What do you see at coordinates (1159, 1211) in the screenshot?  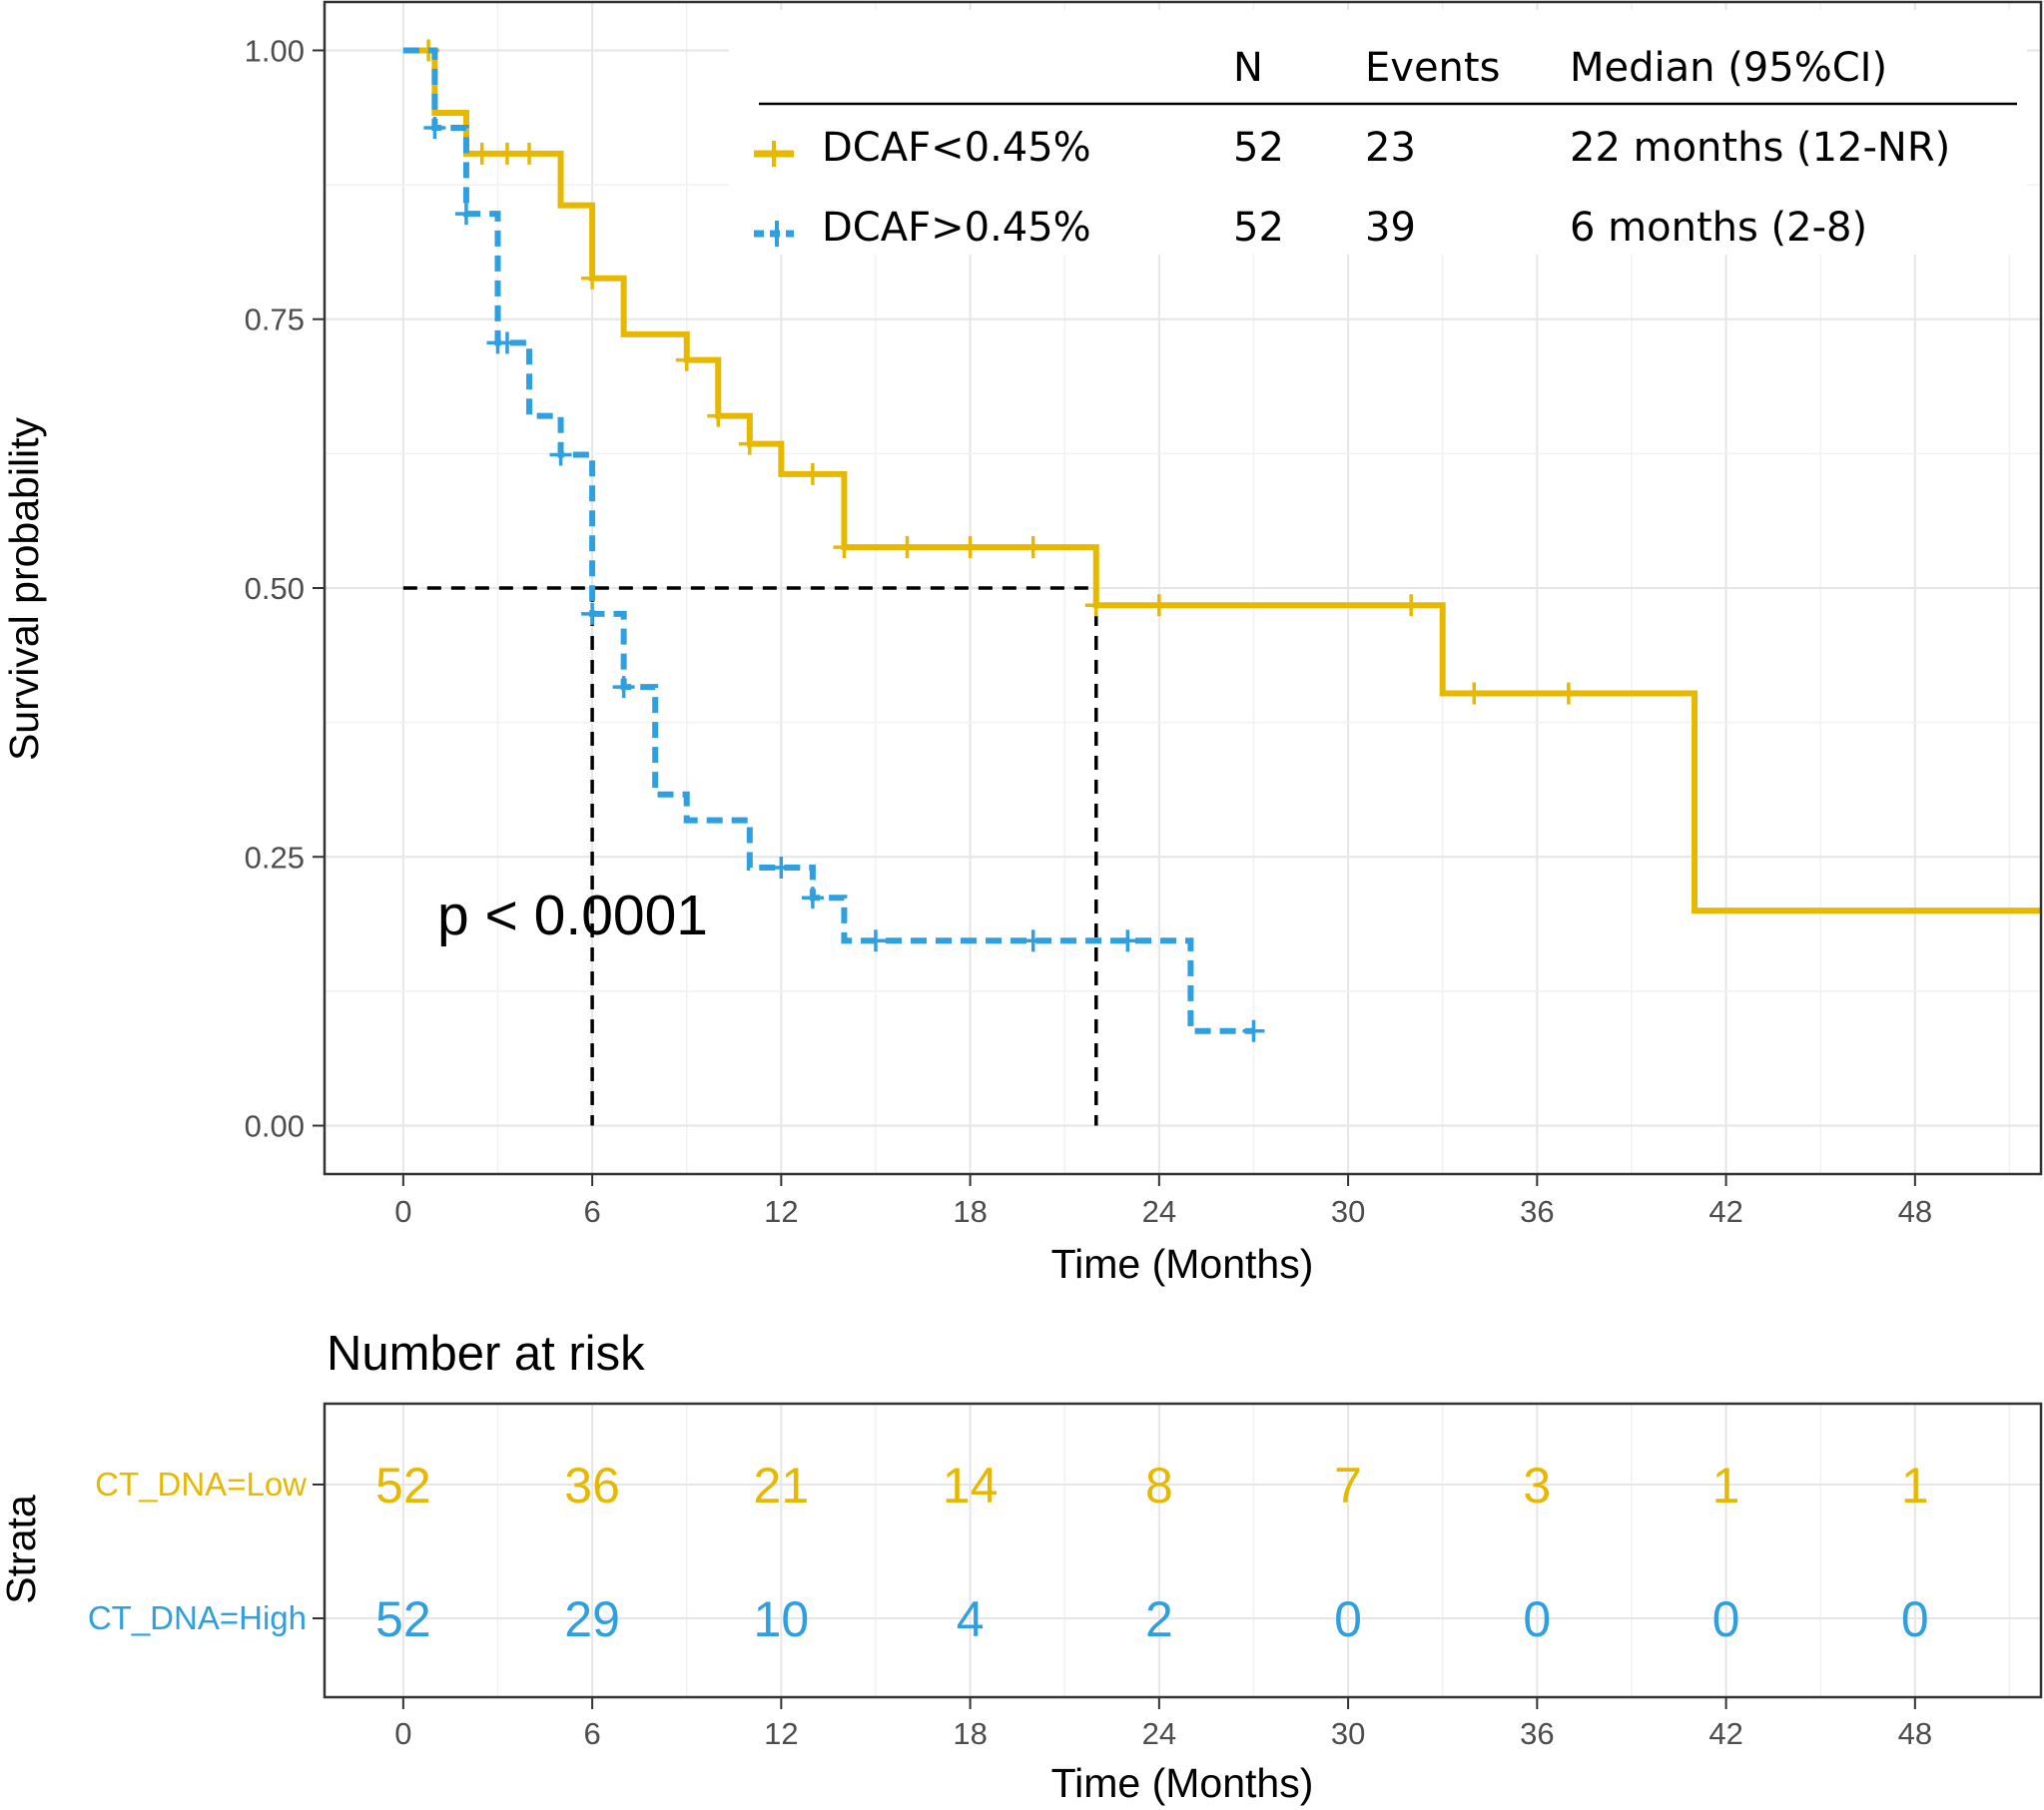 I see `x-tick-label: 24` at bounding box center [1159, 1211].